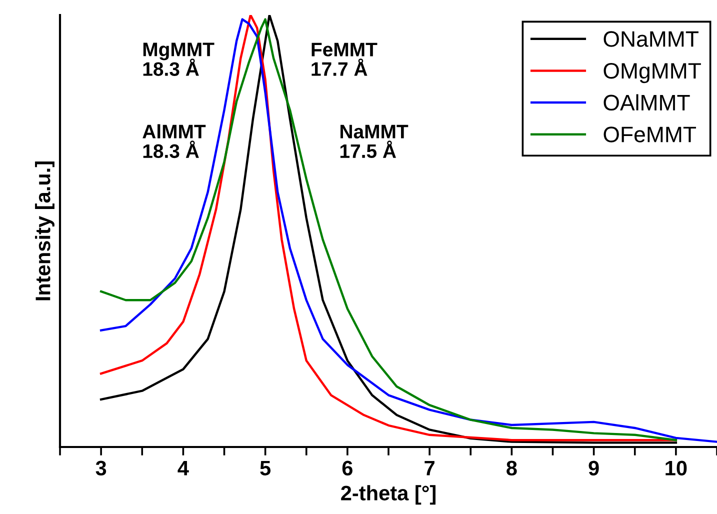 The image size is (717, 514). I want to click on x-tick-label: 7, so click(429, 468).